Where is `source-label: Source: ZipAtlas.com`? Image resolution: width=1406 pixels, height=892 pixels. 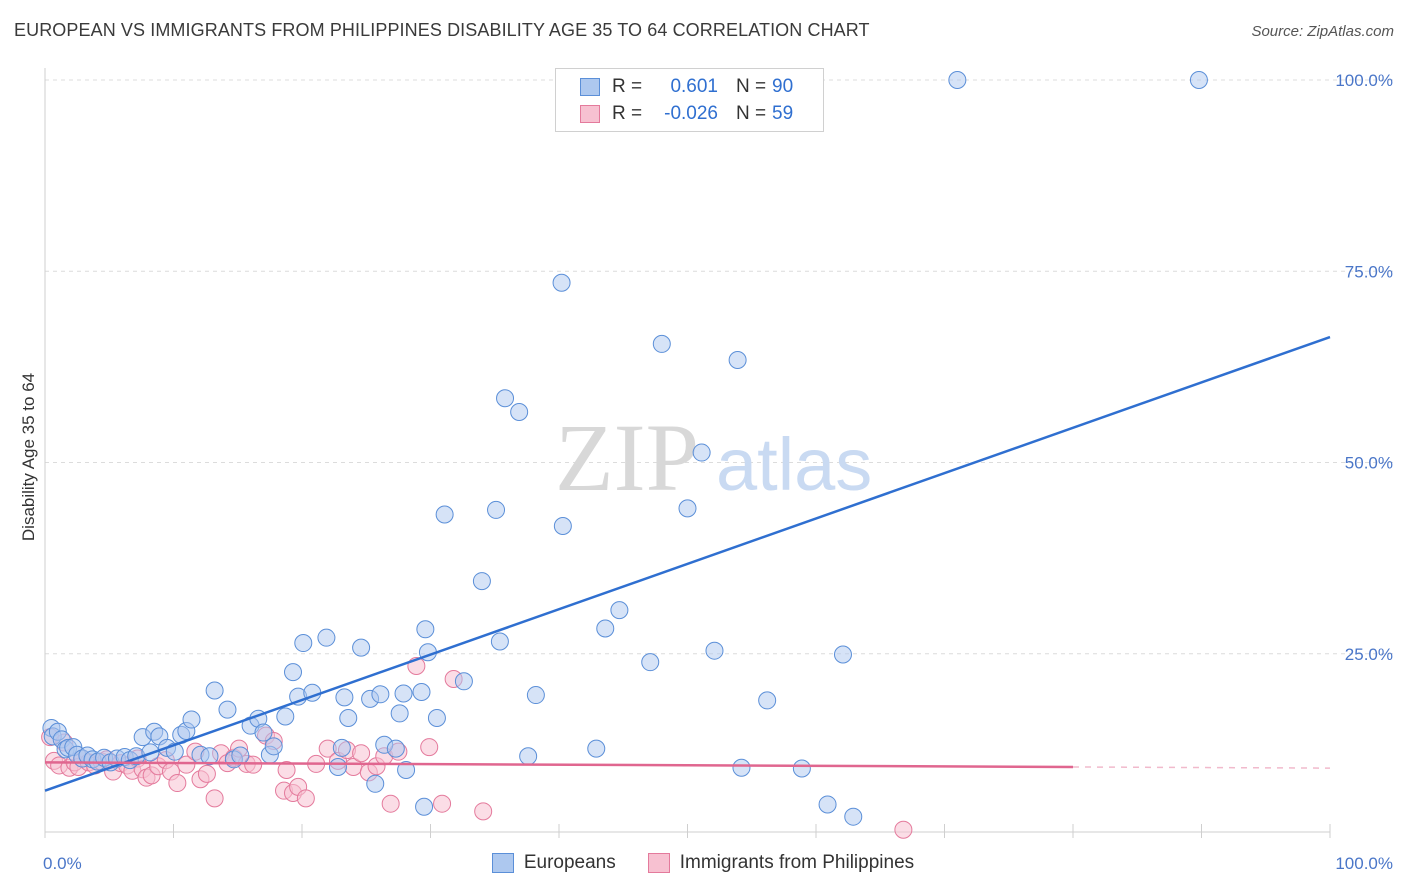 source-label: Source: ZipAtlas.com is located at coordinates (1322, 31).